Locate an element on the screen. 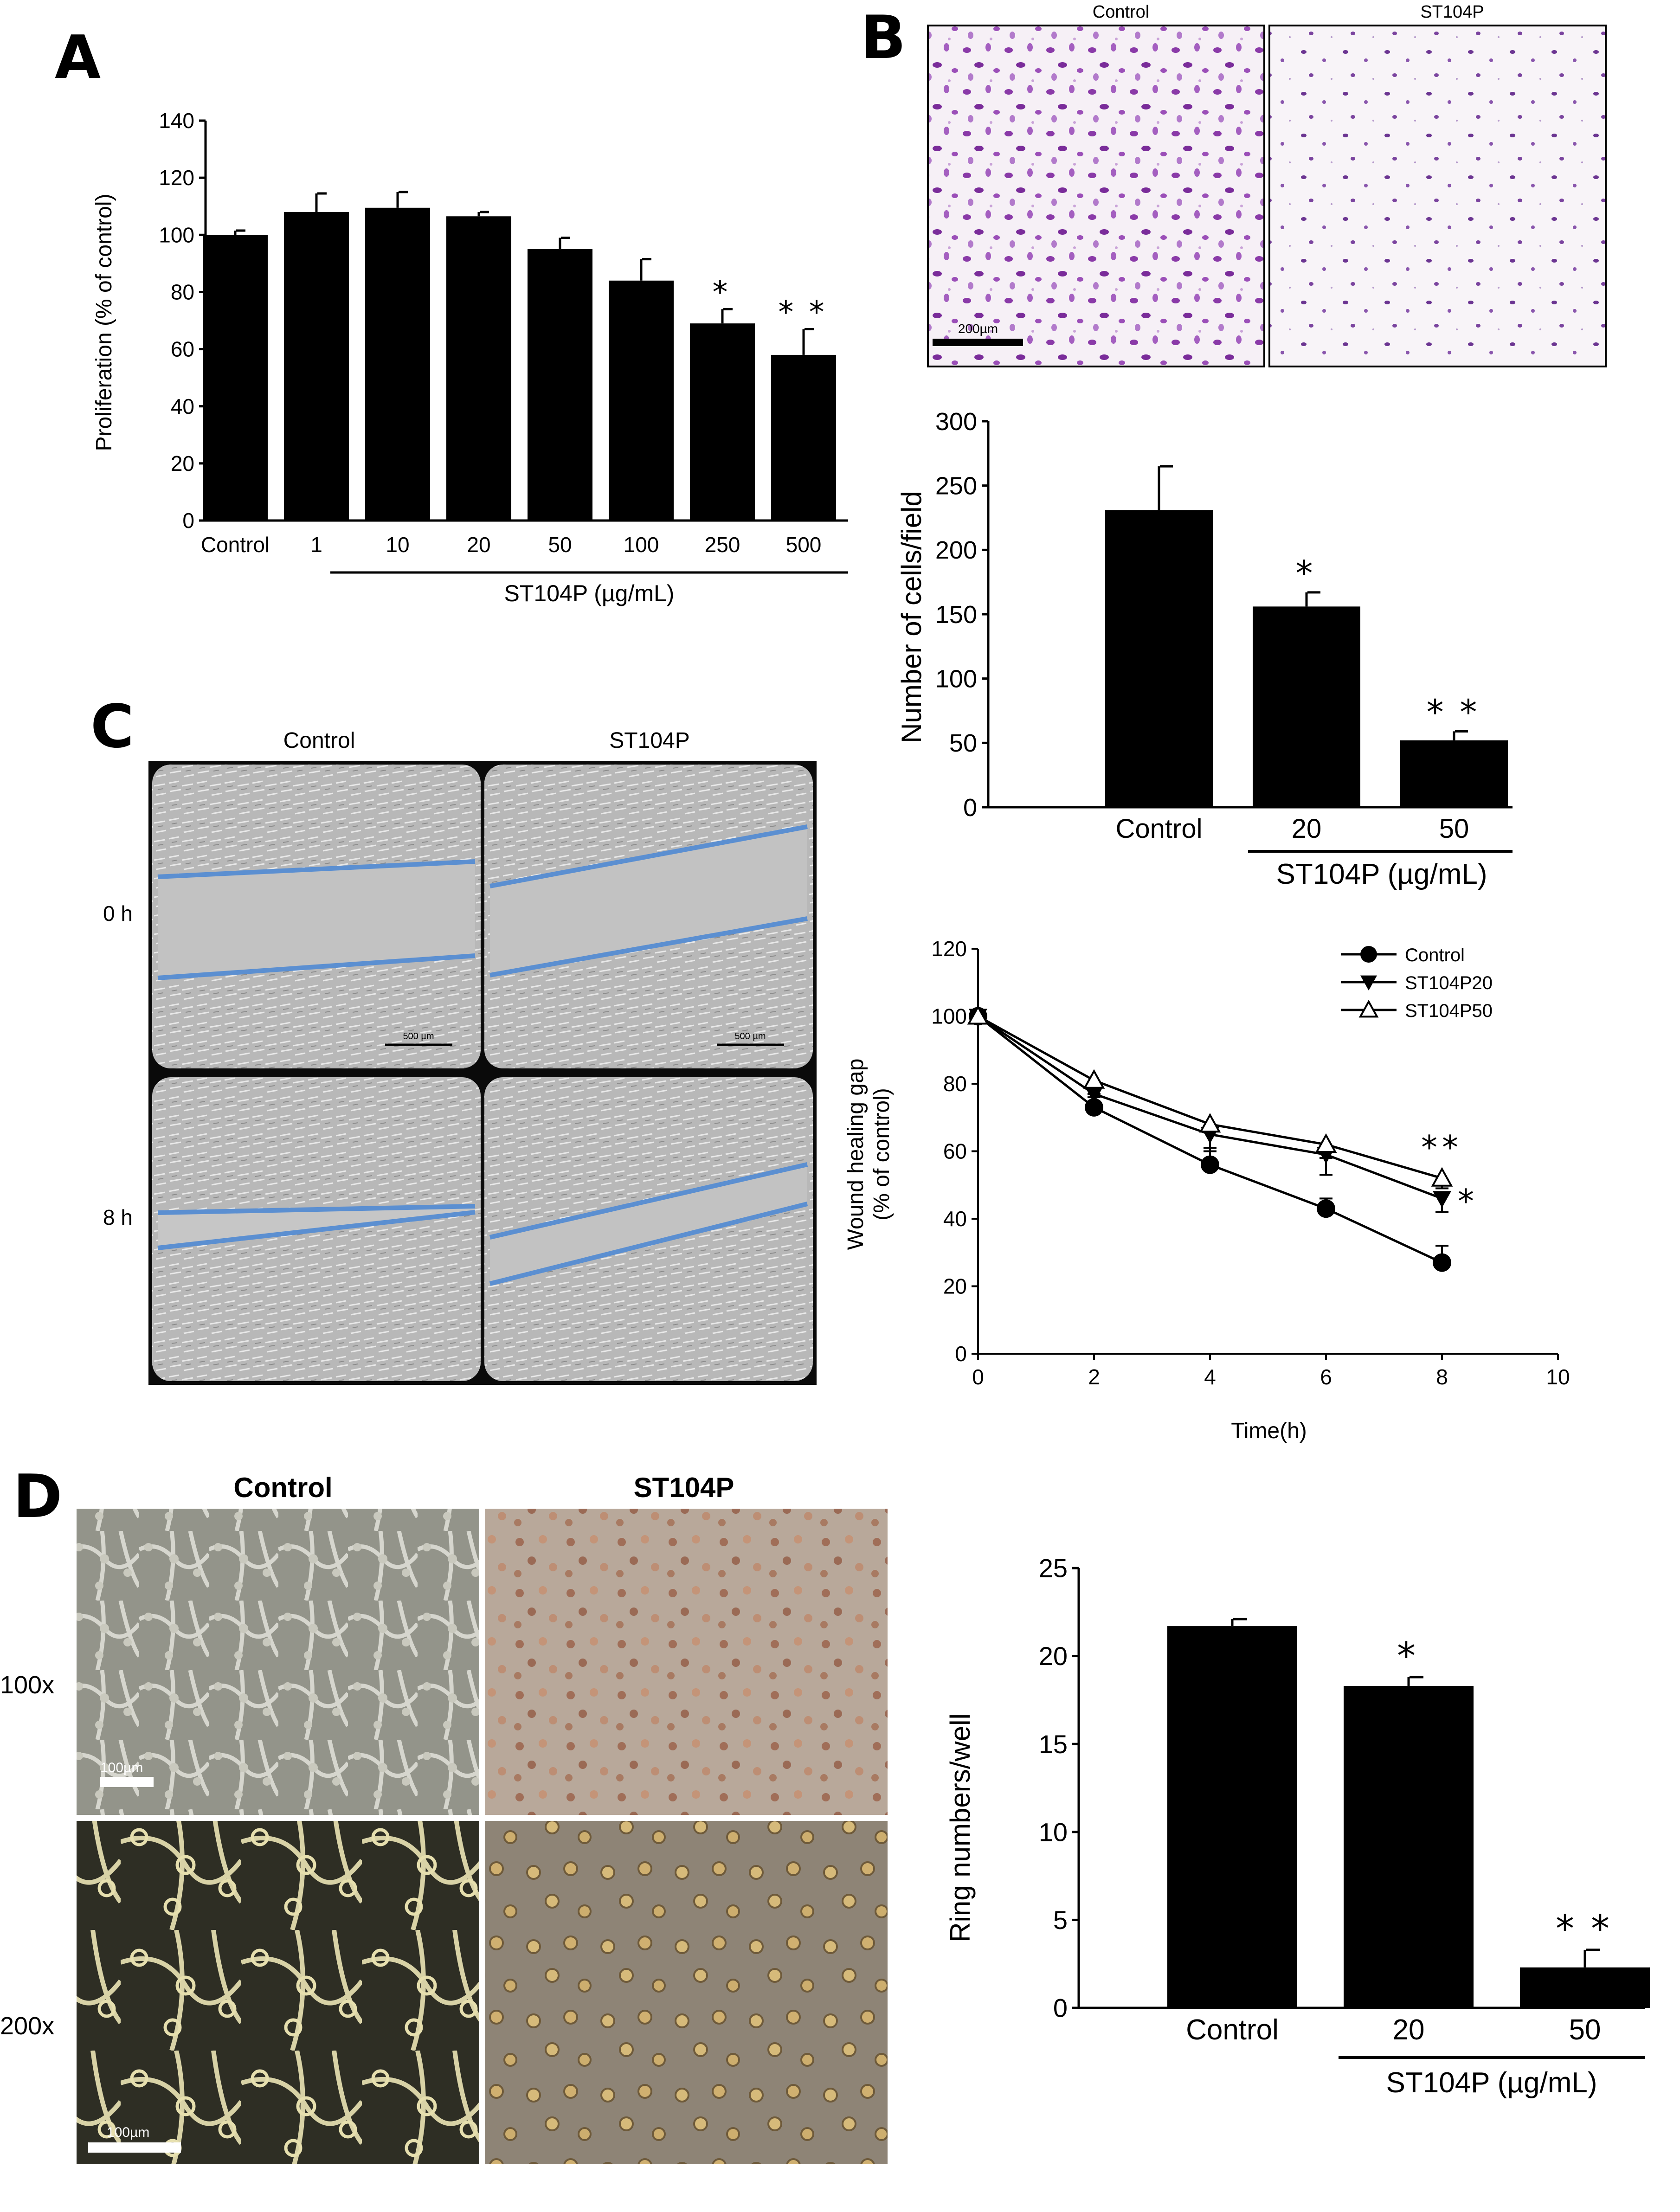 Image resolution: width=1680 pixels, height=2212 pixels. x-tick-label: 0 is located at coordinates (978, 1377).